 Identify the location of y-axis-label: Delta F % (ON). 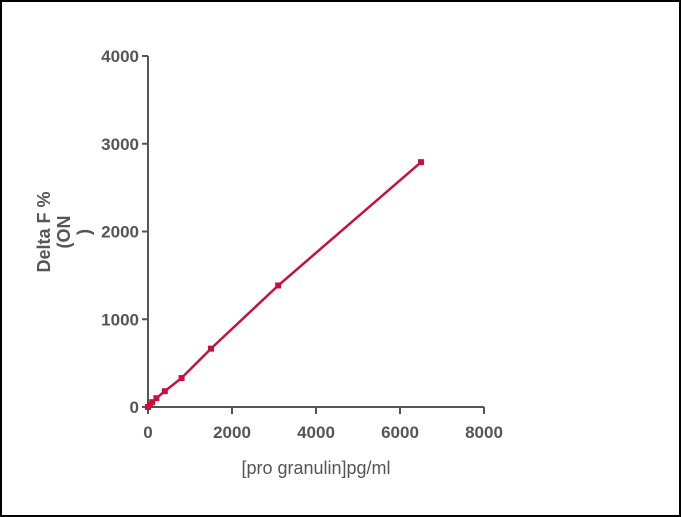
(64, 231).